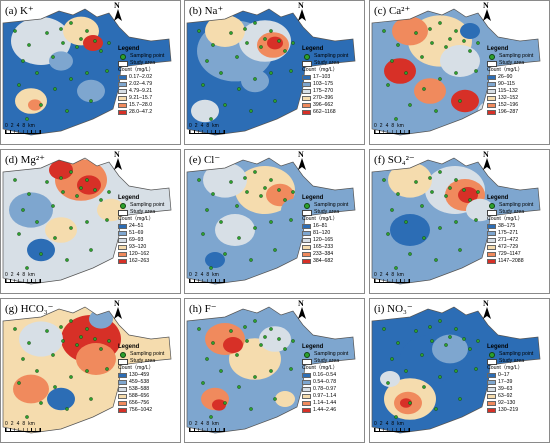 Image resolution: width=550 pixels, height=443 pixels. What do you see at coordinates (509, 254) in the screenshot?
I see `legend-range: 729–1147` at bounding box center [509, 254].